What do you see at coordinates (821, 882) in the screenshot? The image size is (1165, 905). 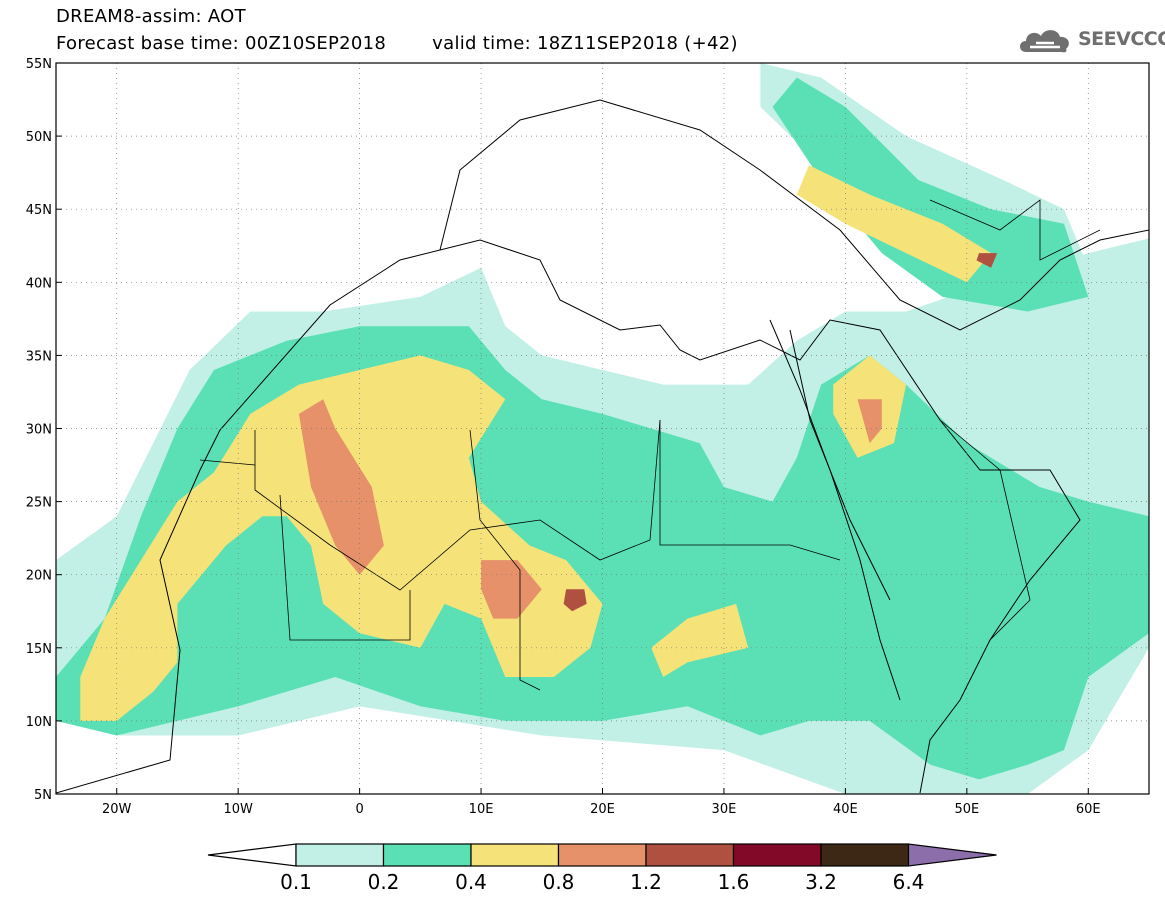 I see `colorbar-label: 3.2` at bounding box center [821, 882].